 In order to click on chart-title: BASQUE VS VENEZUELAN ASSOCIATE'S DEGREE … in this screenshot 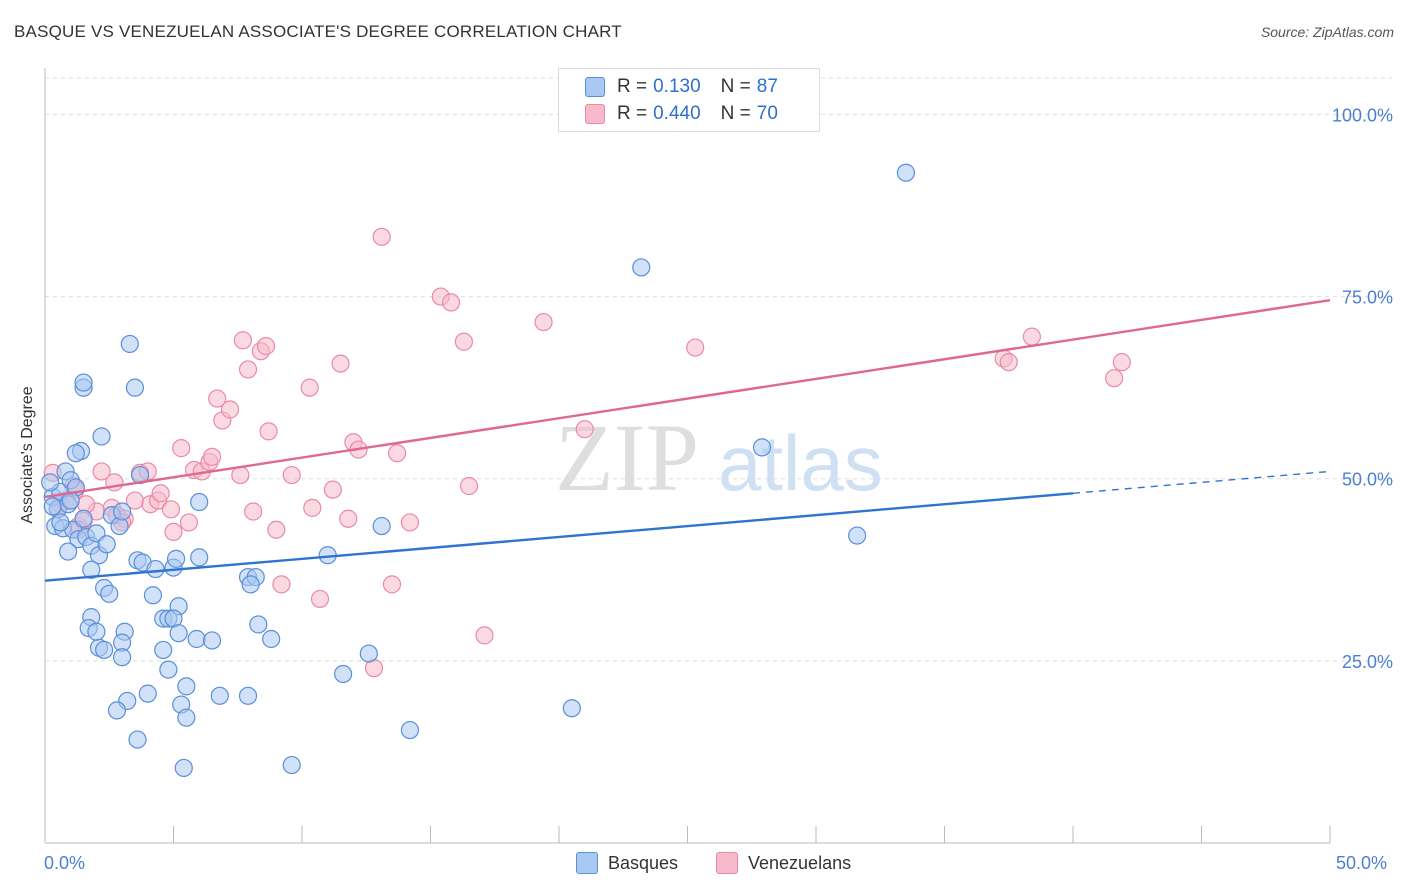, I will do `click(318, 31)`.